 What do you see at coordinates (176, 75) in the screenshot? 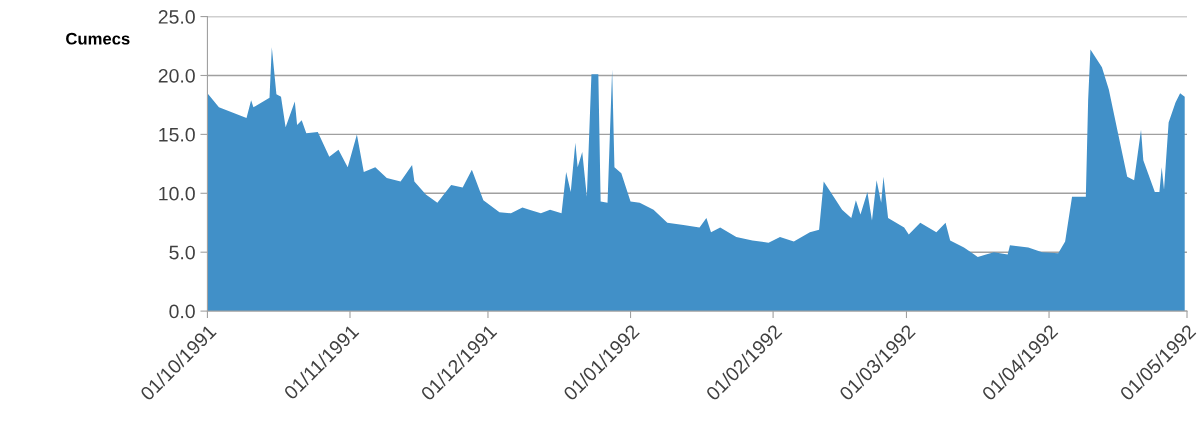
I see `y-tick-label: 20.0` at bounding box center [176, 75].